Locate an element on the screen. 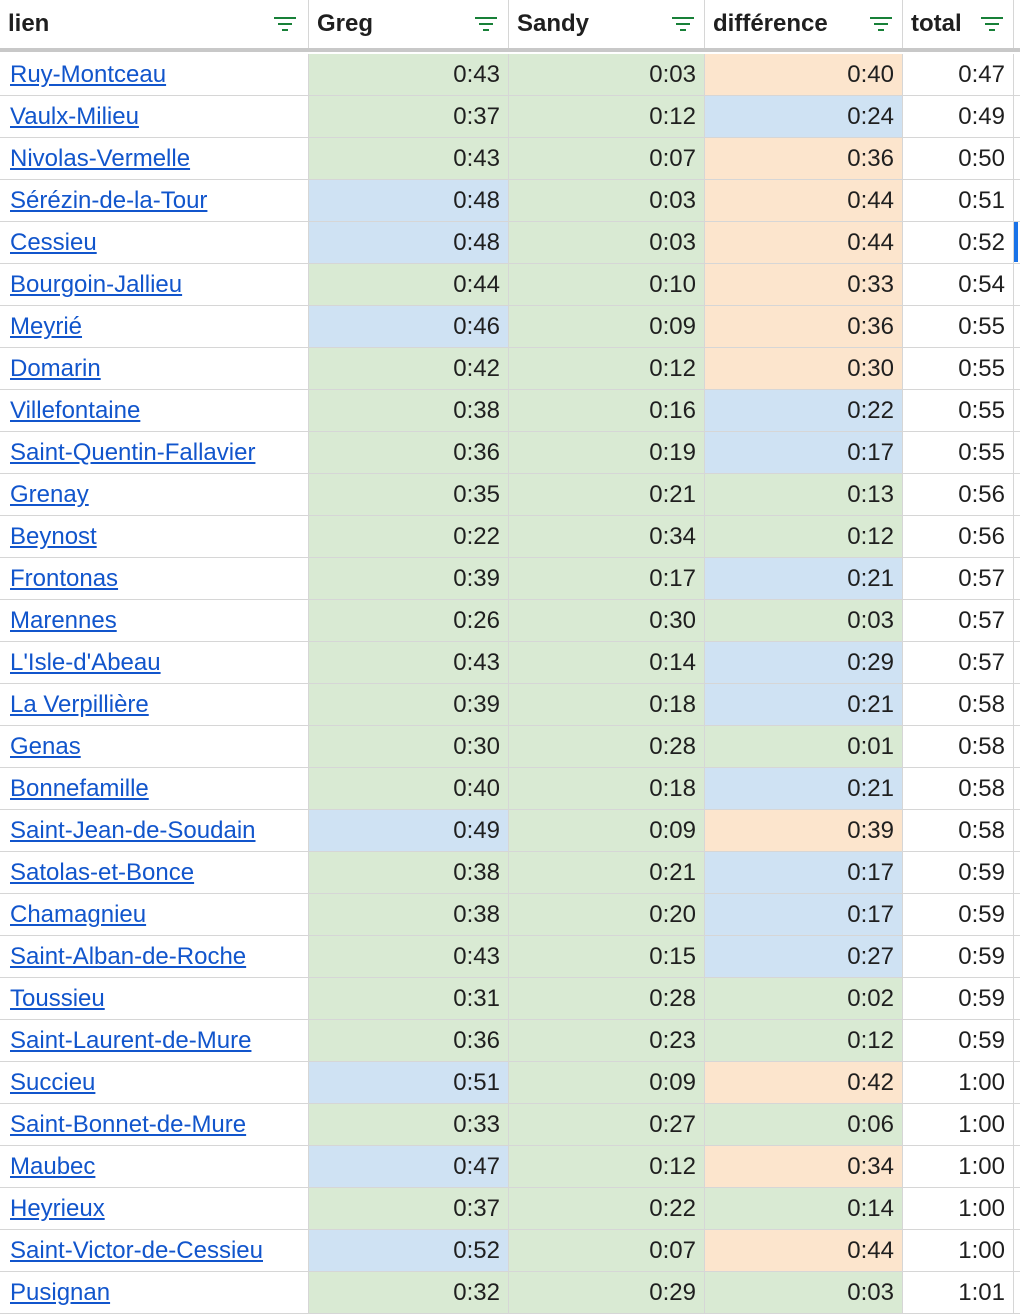 The height and width of the screenshot is (1316, 1020). cell-sandy: 0:03 is located at coordinates (607, 75).